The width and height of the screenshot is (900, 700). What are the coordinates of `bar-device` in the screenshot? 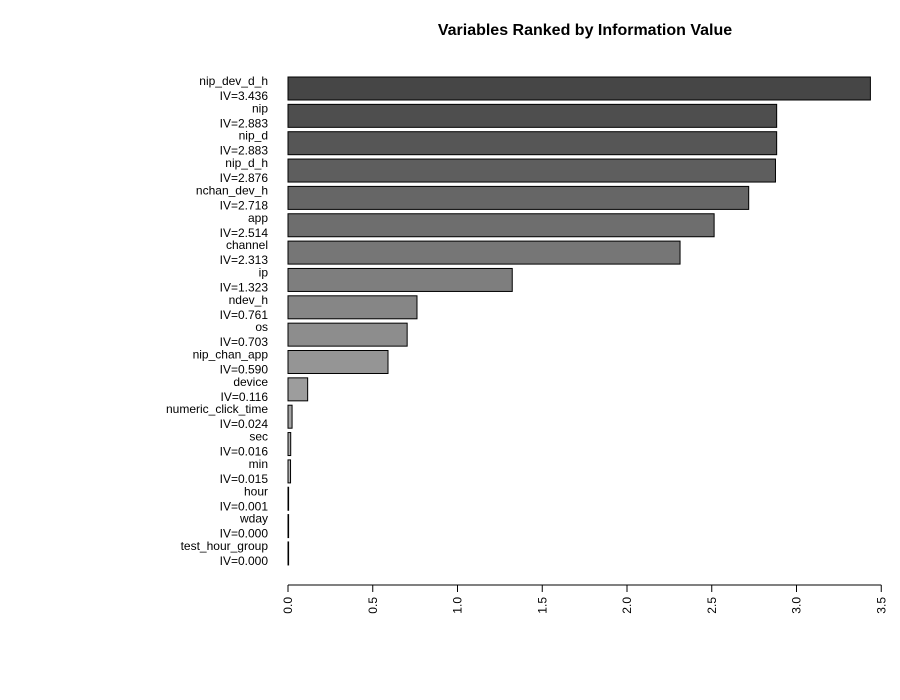 It's located at (298, 389).